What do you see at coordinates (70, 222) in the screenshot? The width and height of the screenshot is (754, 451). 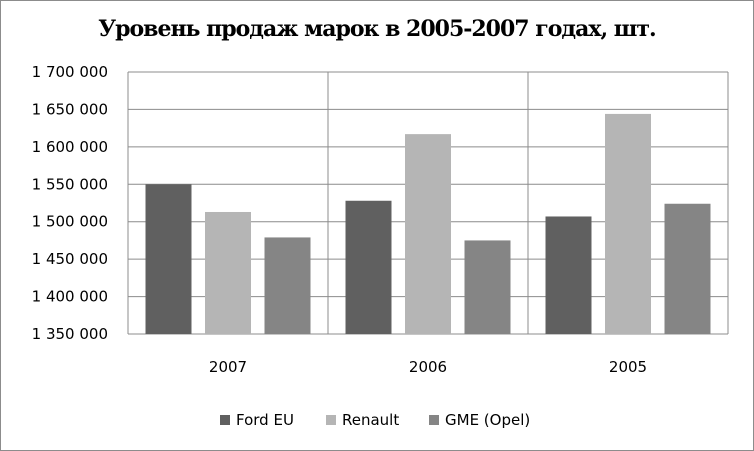 I see `y-tick-label: 1 500 000` at bounding box center [70, 222].